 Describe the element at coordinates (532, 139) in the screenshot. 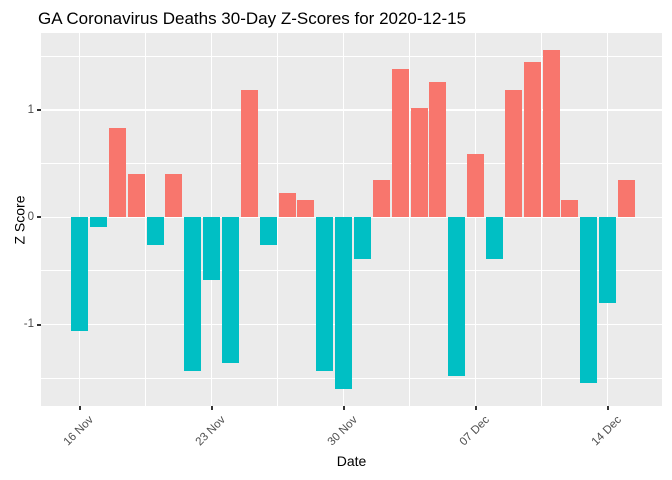

I see `bar-10-dec` at that location.